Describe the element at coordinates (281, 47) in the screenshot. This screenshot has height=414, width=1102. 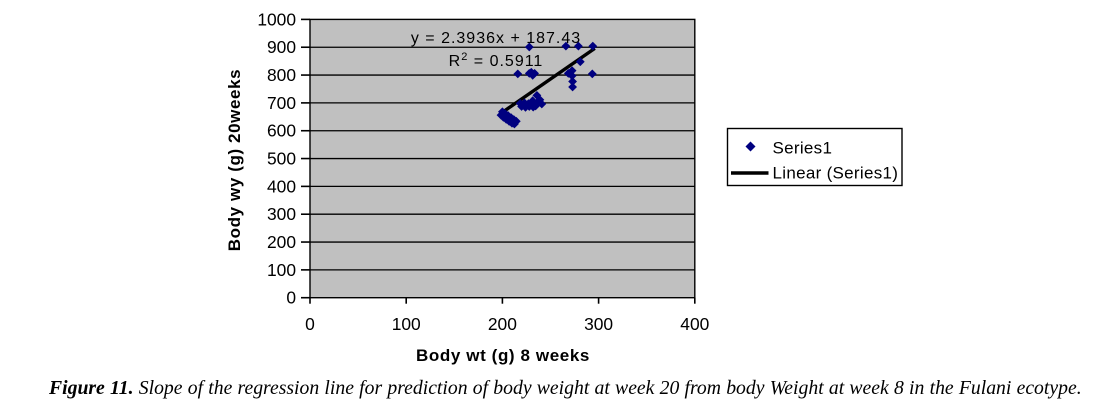
I see `svg-text: 900` at that location.